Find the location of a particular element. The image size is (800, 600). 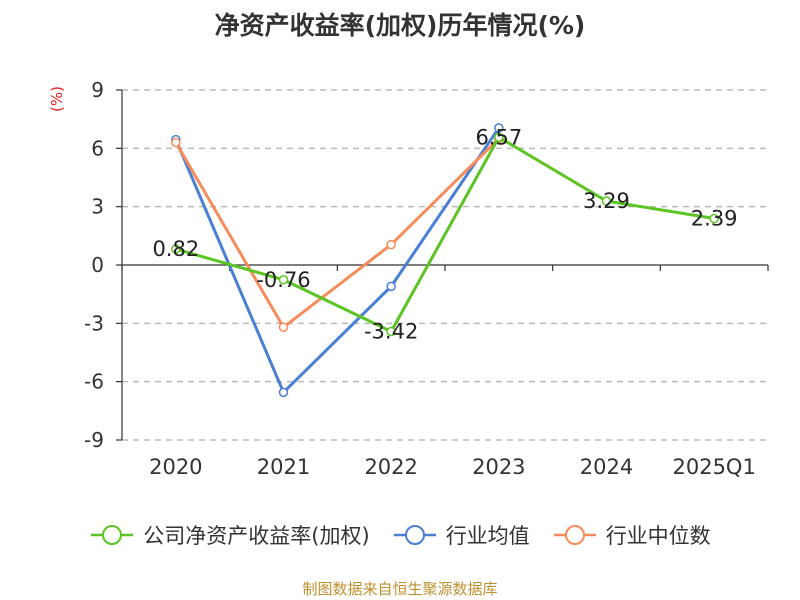

series-line is located at coordinates (337, 233).